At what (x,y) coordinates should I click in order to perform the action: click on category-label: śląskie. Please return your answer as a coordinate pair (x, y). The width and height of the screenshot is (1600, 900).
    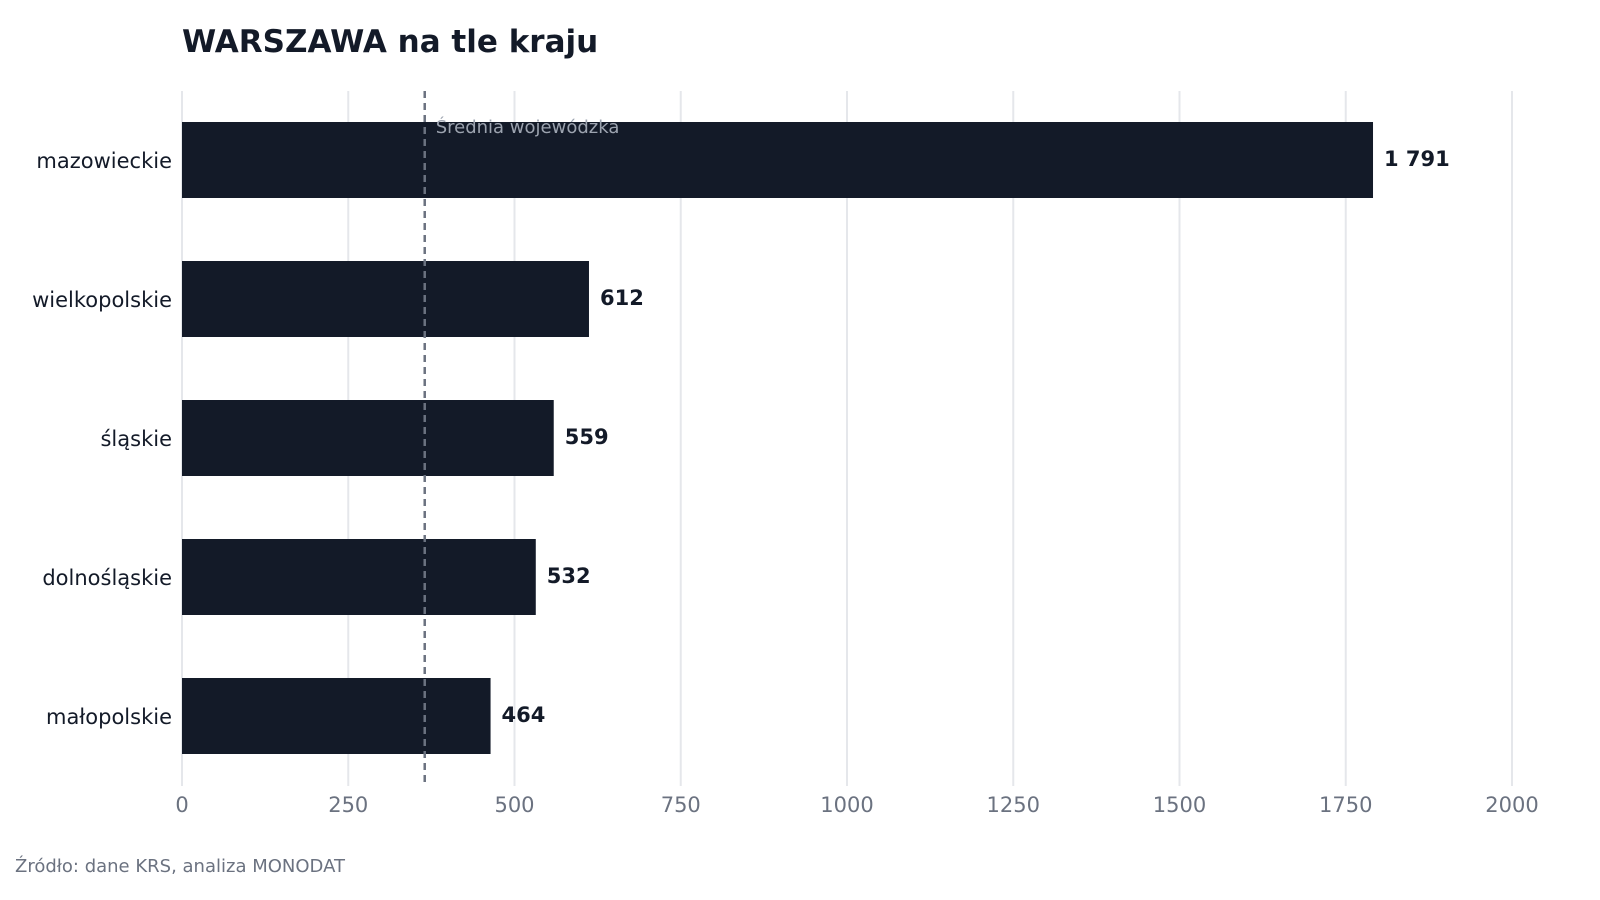
    Looking at the image, I should click on (136, 439).